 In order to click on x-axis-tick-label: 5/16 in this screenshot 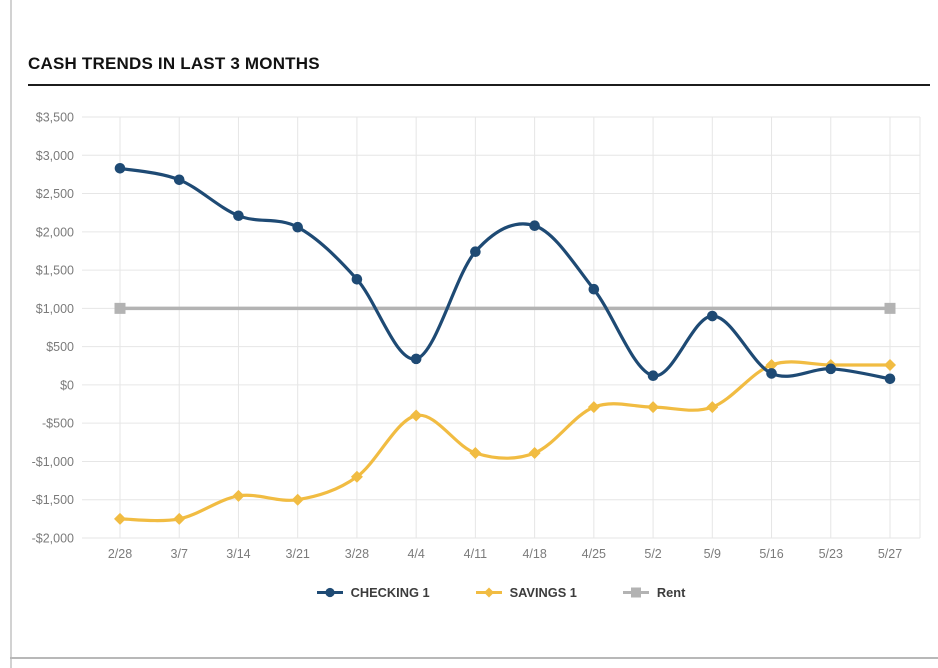, I will do `click(771, 554)`.